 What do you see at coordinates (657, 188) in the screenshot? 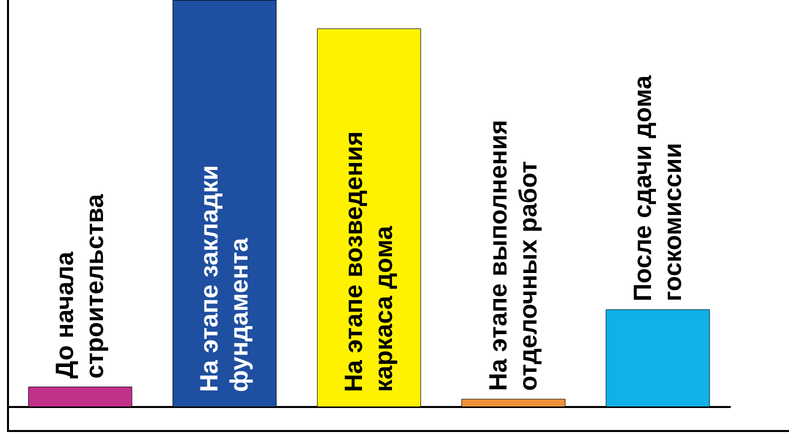
I see `x-tick-label: После сдачи дома госкомиссии` at bounding box center [657, 188].